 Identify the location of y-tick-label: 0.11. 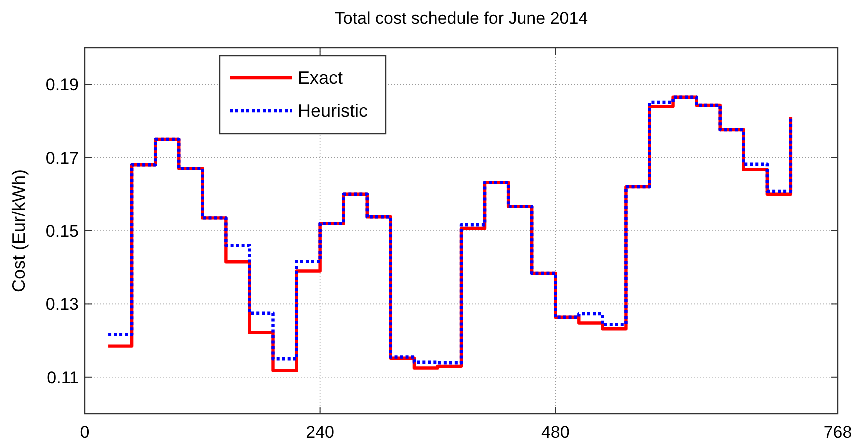
(63, 378).